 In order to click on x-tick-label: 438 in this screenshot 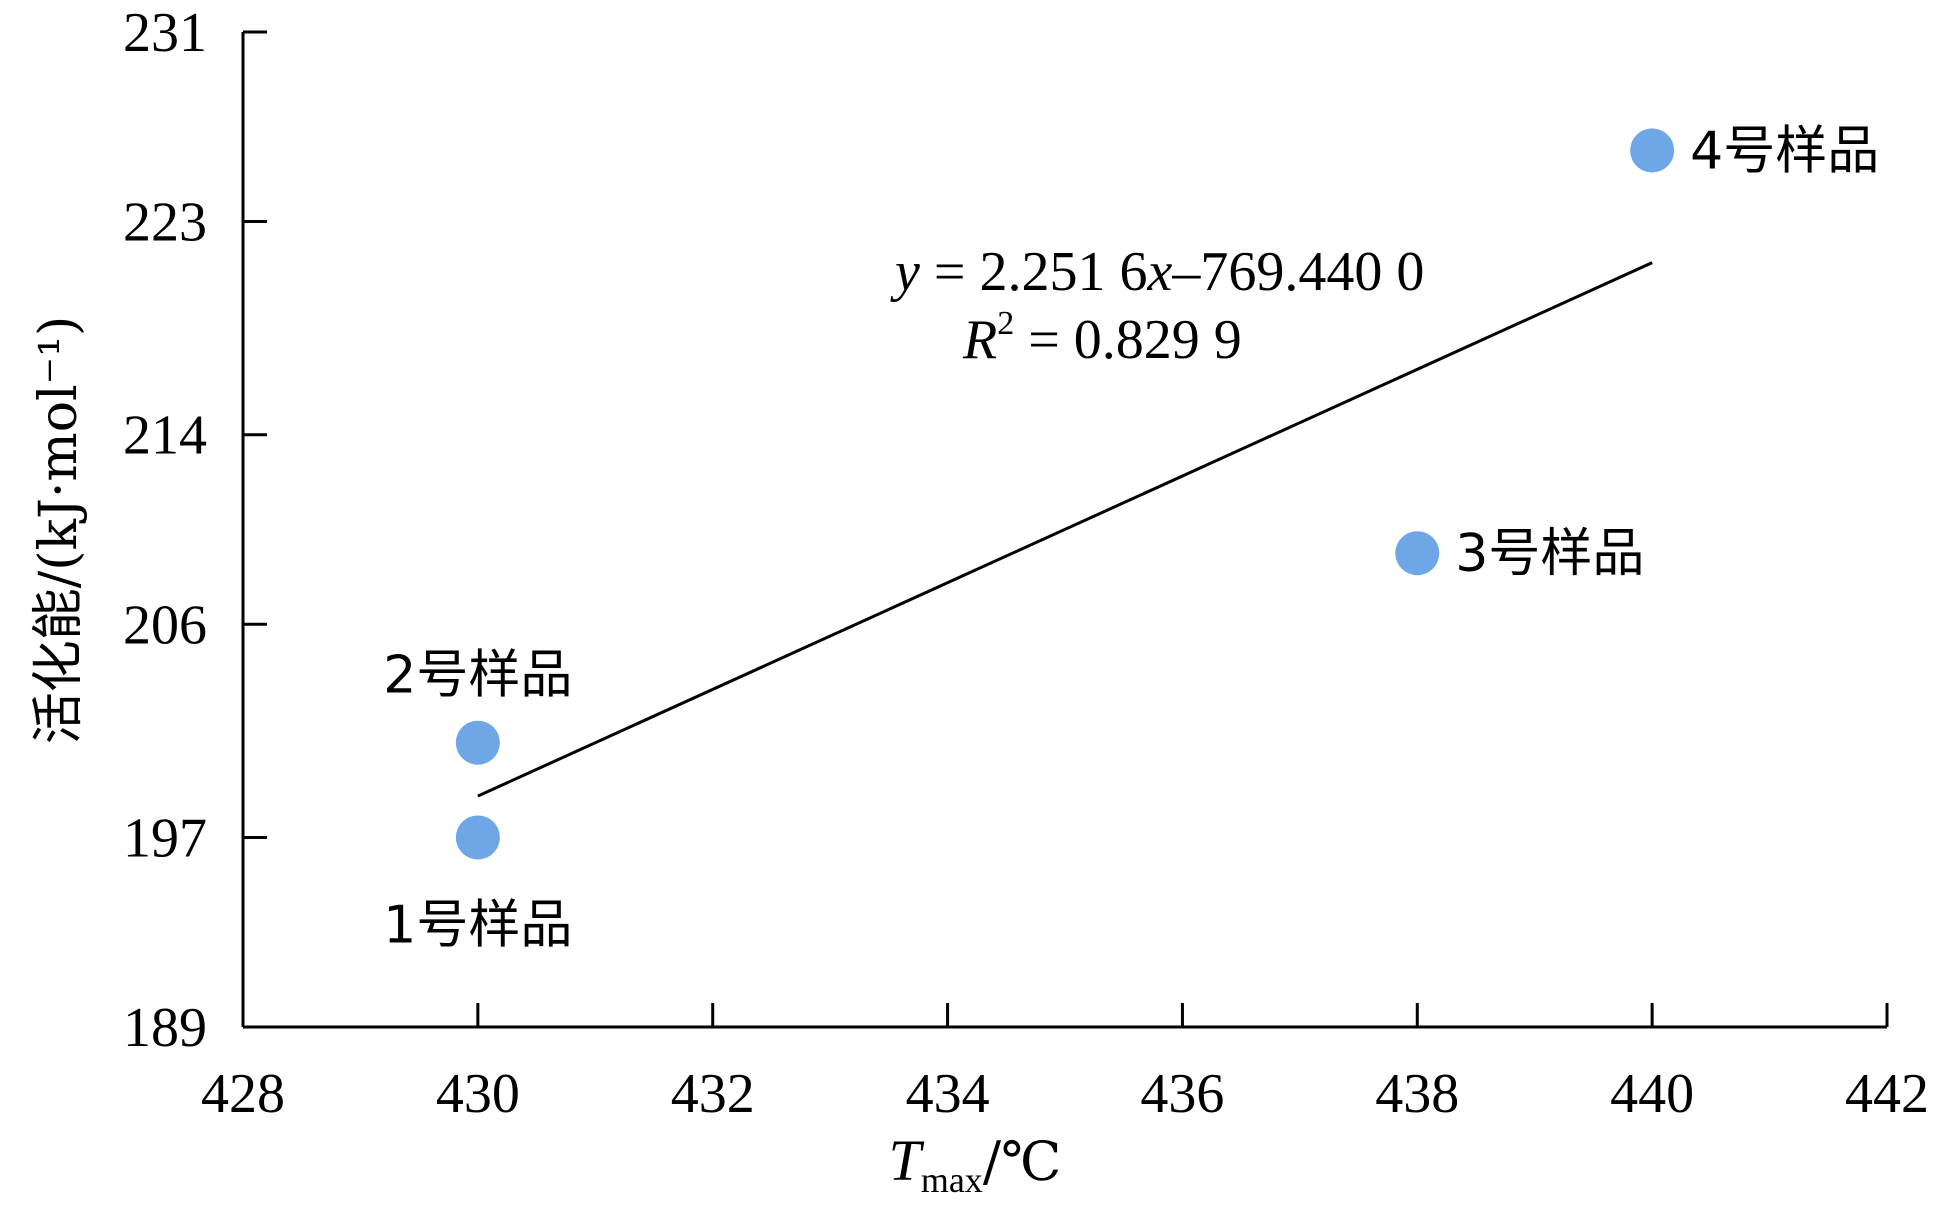, I will do `click(1417, 1094)`.